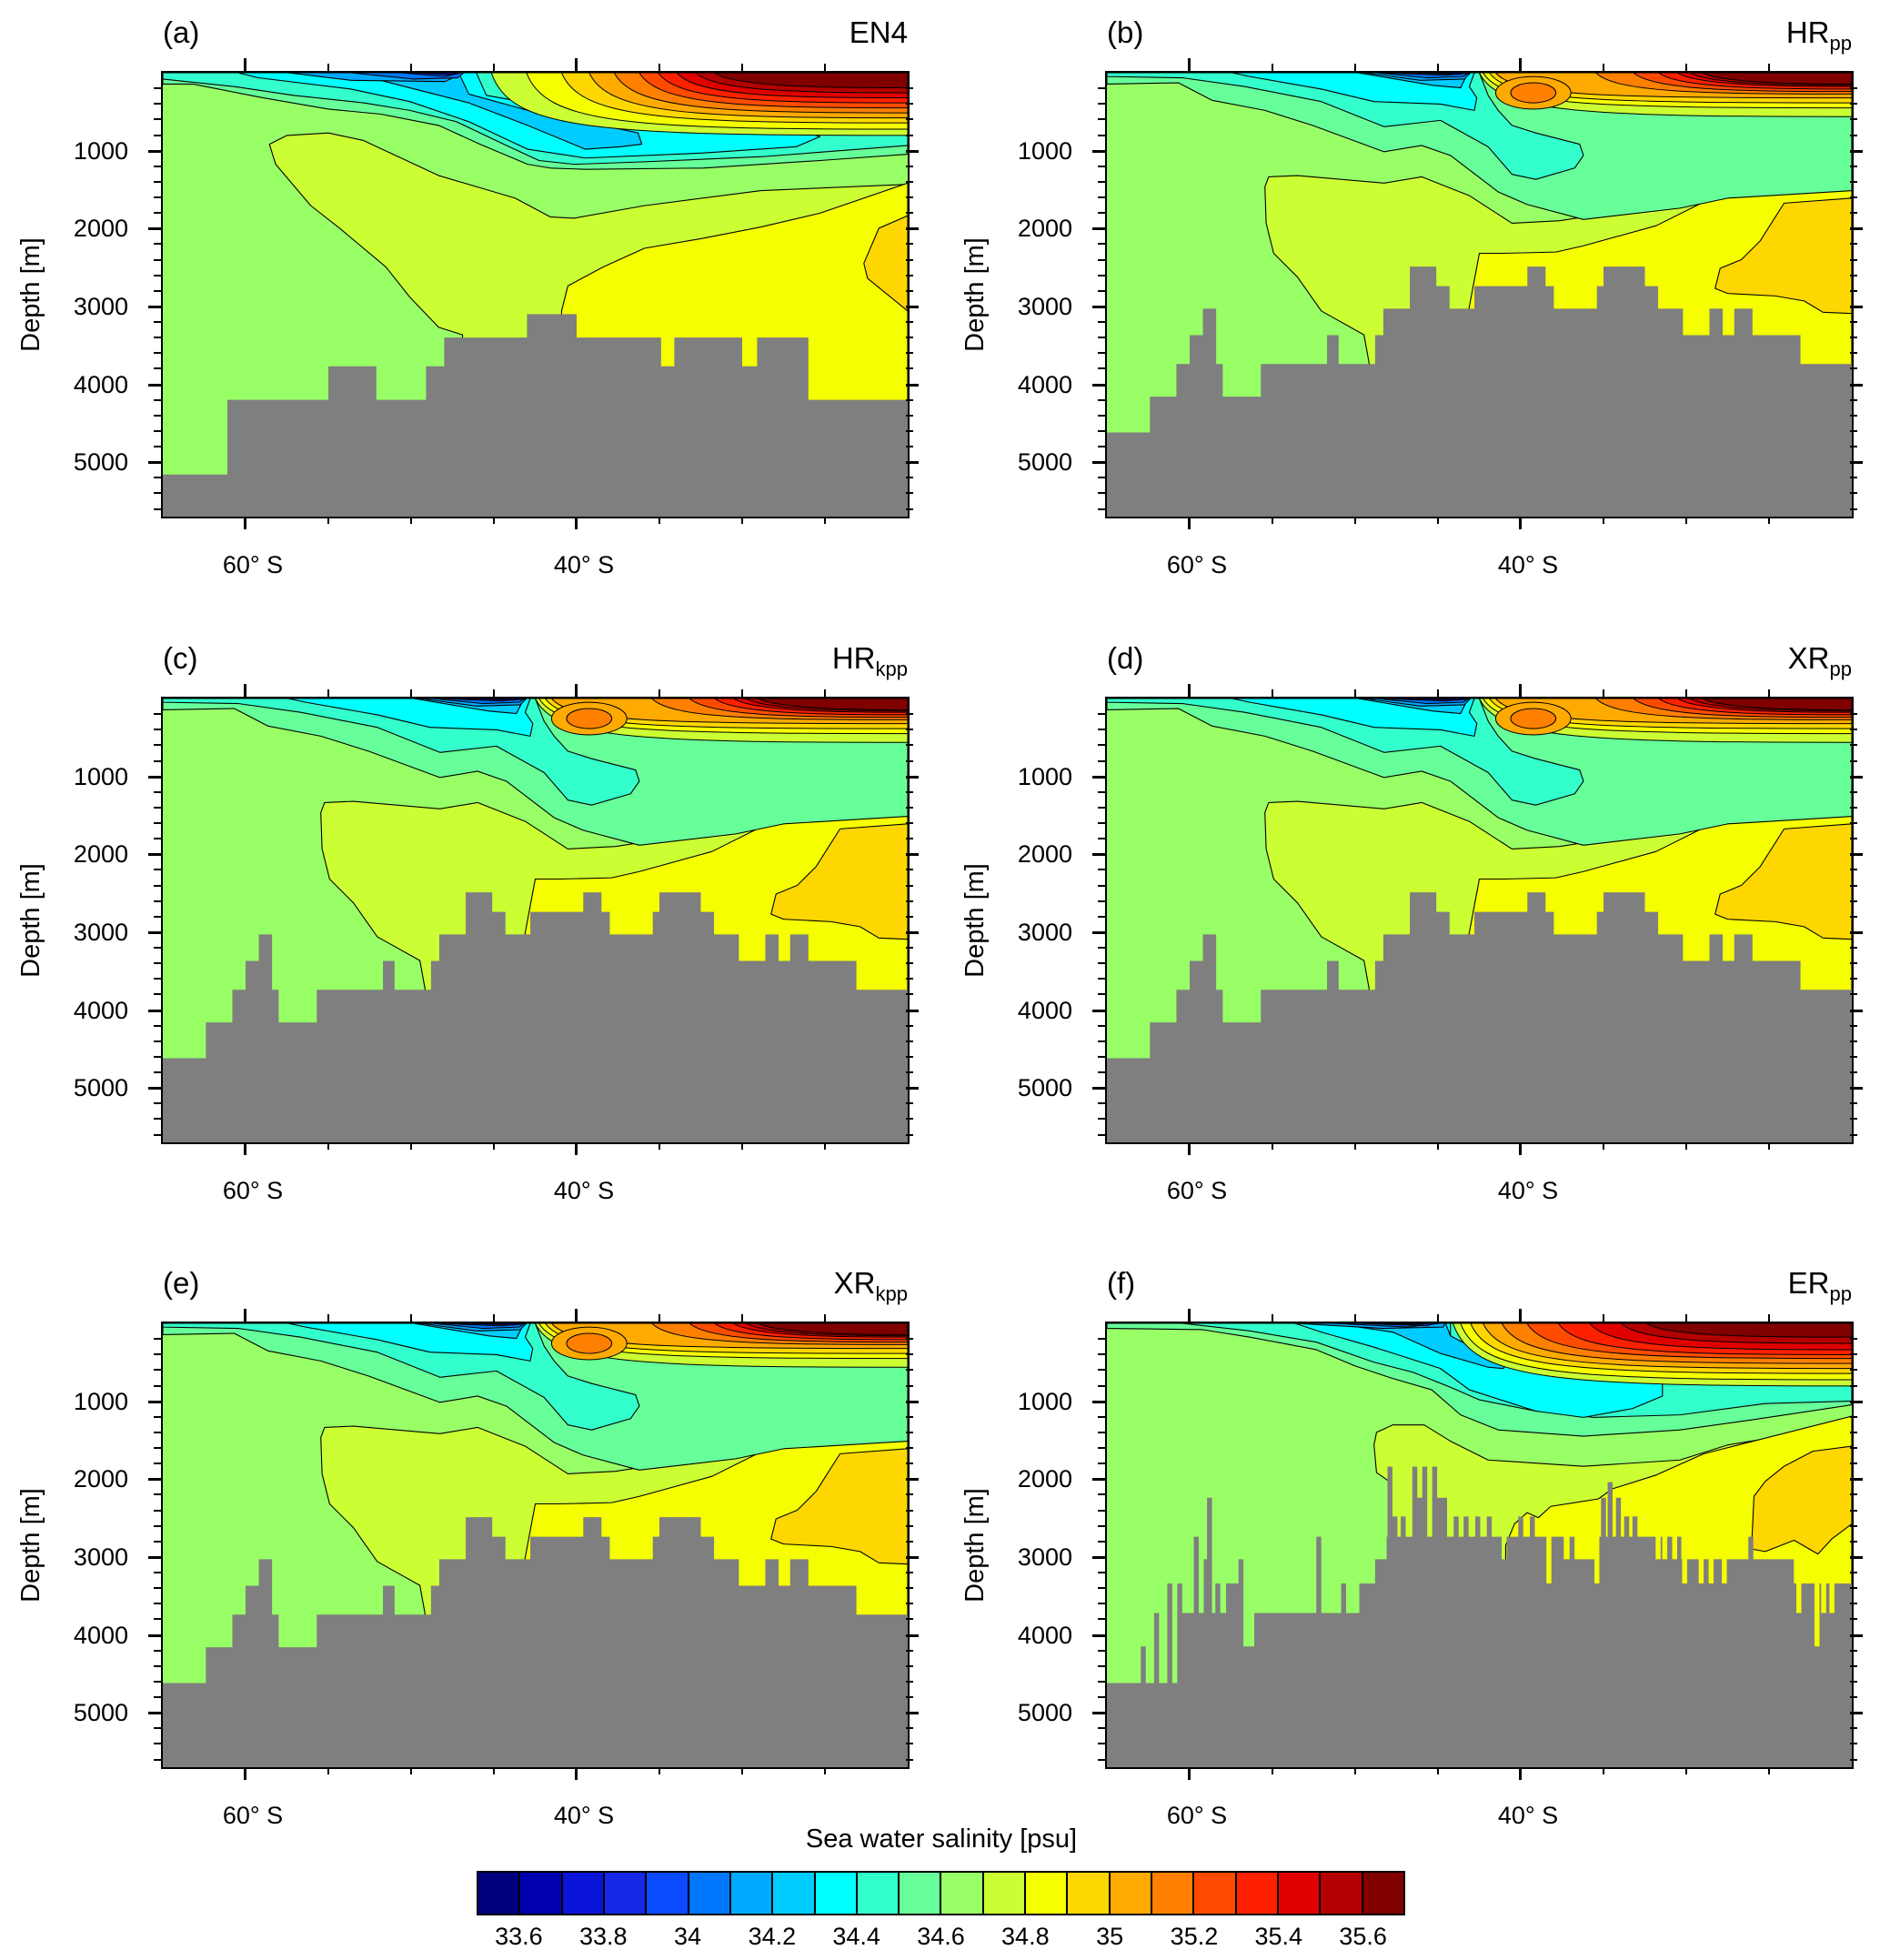 The height and width of the screenshot is (1960, 1880). I want to click on contour-band-fresh-34.3, so click(496, 111).